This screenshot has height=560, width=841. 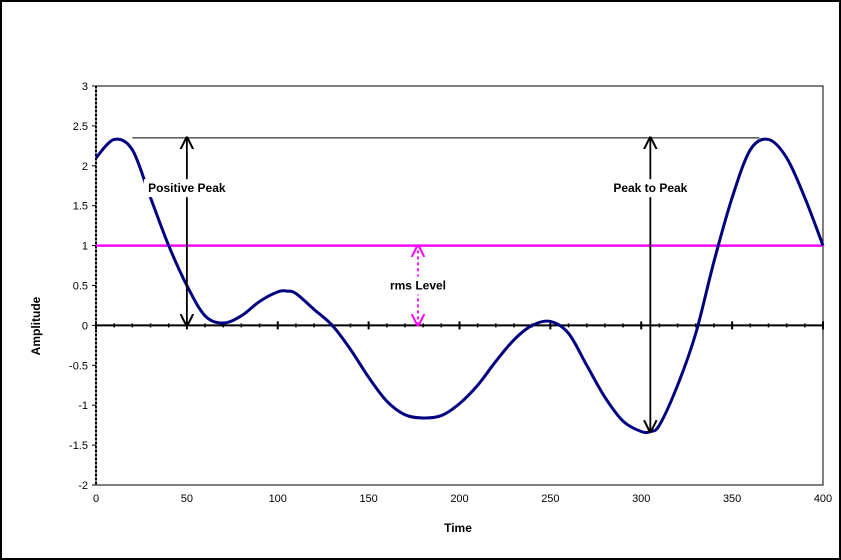 I want to click on y-tick-label: -1, so click(x=83, y=406).